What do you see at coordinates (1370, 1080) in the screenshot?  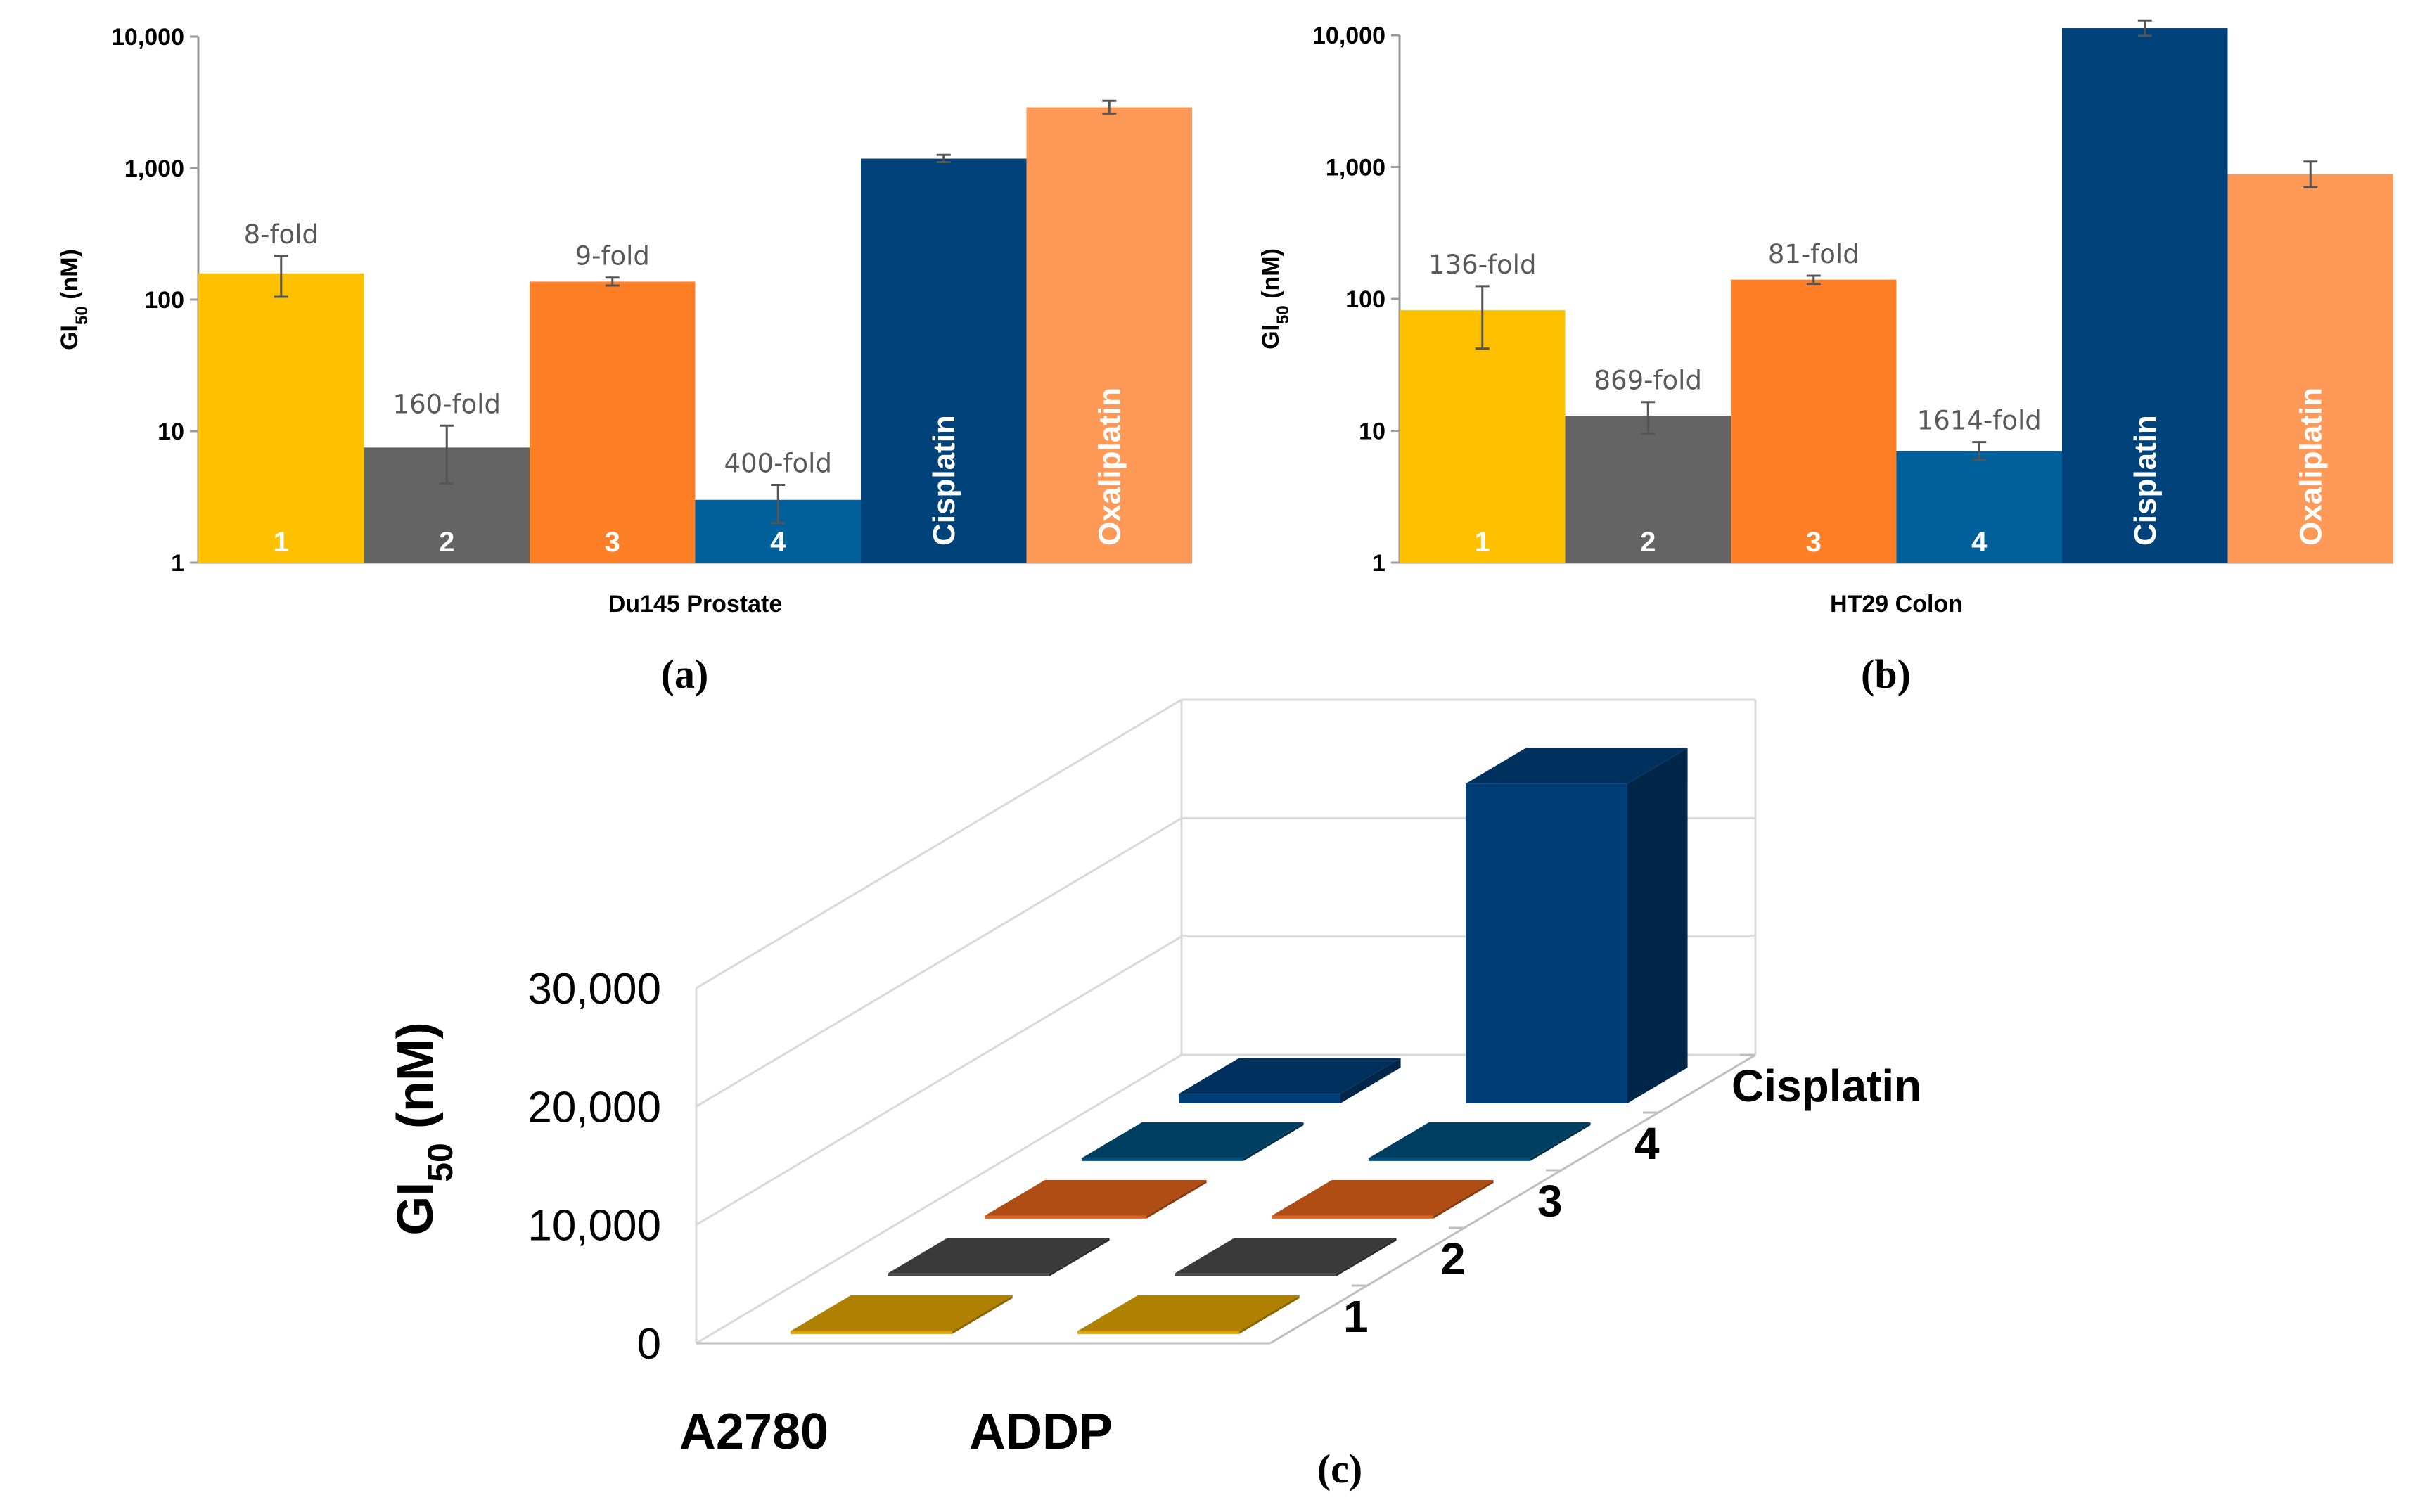 I see `bar-Cisplatin-A2780-side` at bounding box center [1370, 1080].